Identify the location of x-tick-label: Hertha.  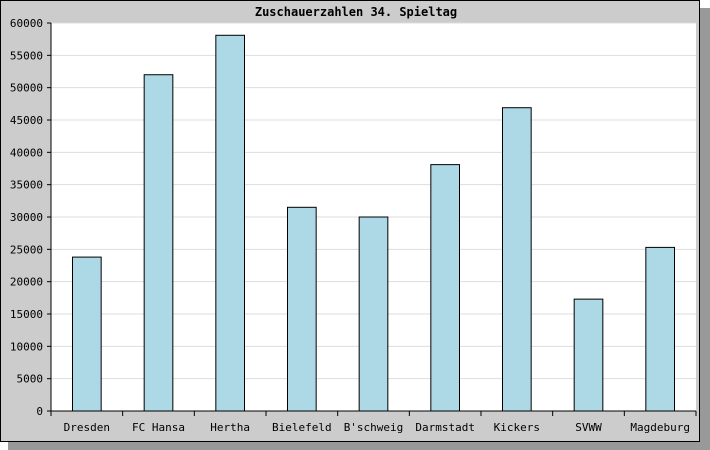
(230, 427).